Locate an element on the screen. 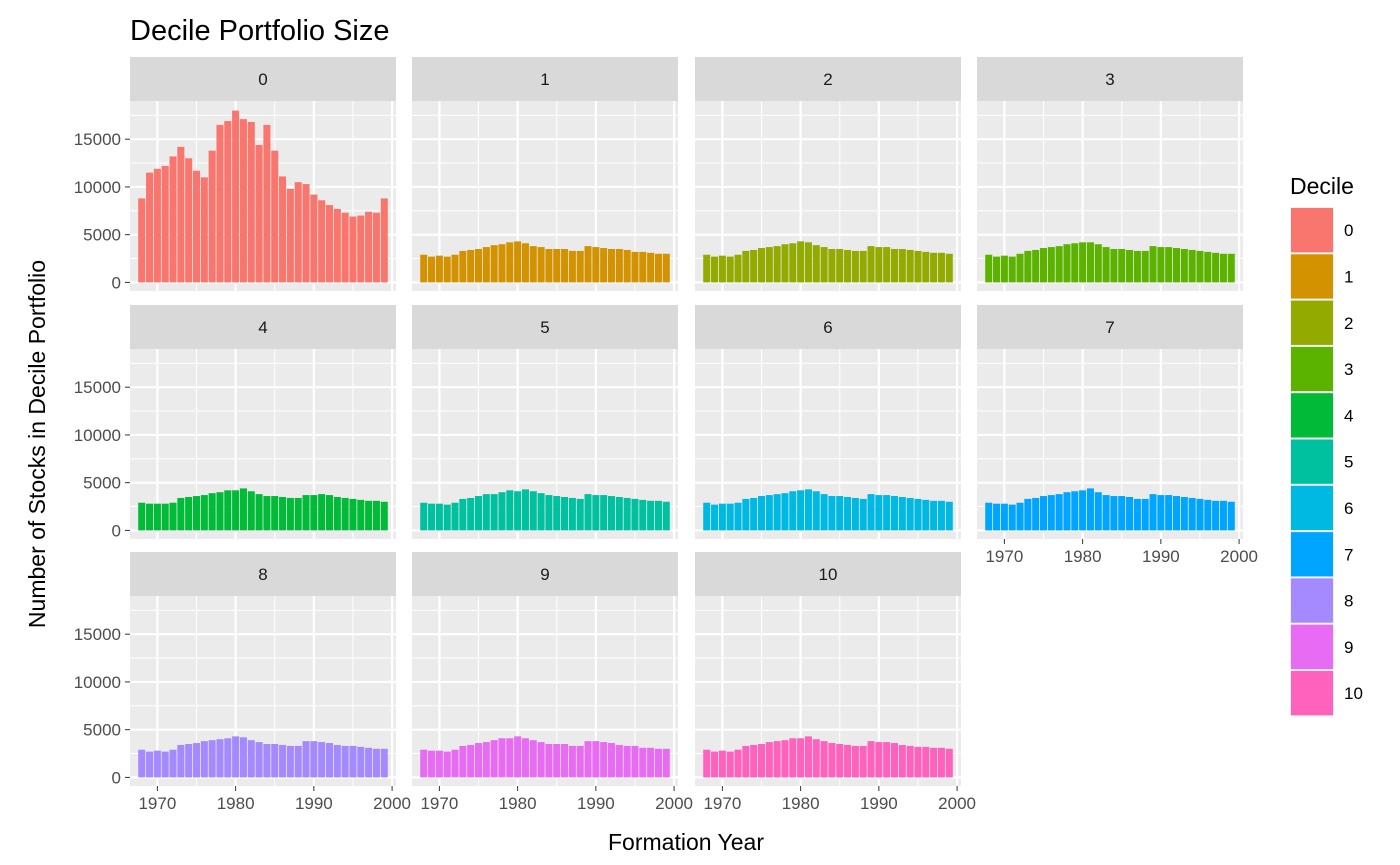 The image size is (1400, 865). facet-panel-9: 9 1970 1980 1990 2000 is located at coordinates (552, 682).